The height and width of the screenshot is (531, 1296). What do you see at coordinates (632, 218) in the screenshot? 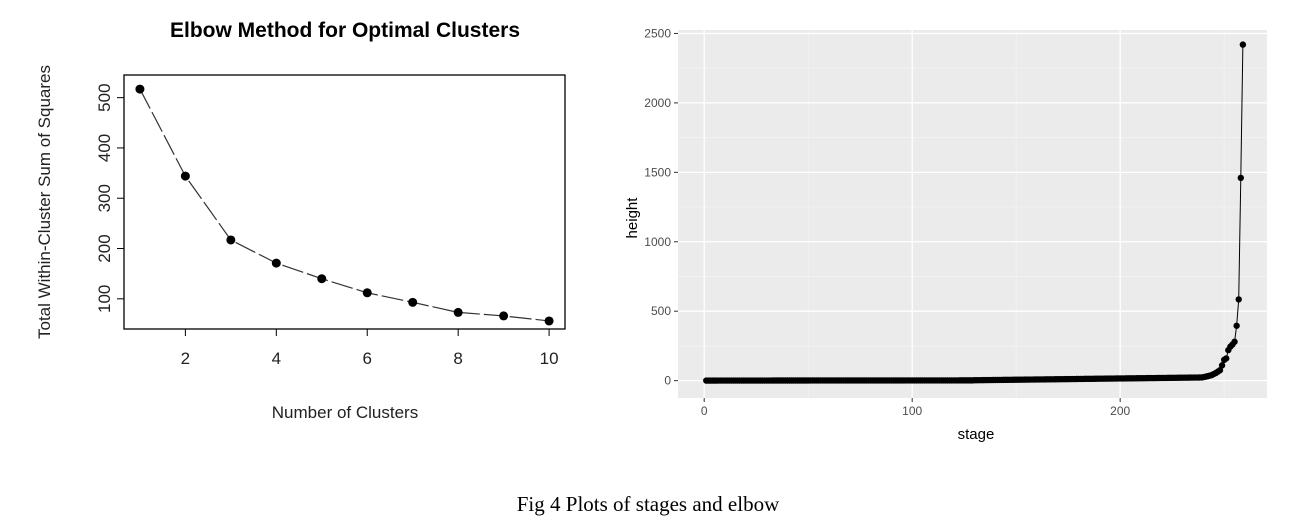
I see `stage-y-axis-label: height` at bounding box center [632, 218].